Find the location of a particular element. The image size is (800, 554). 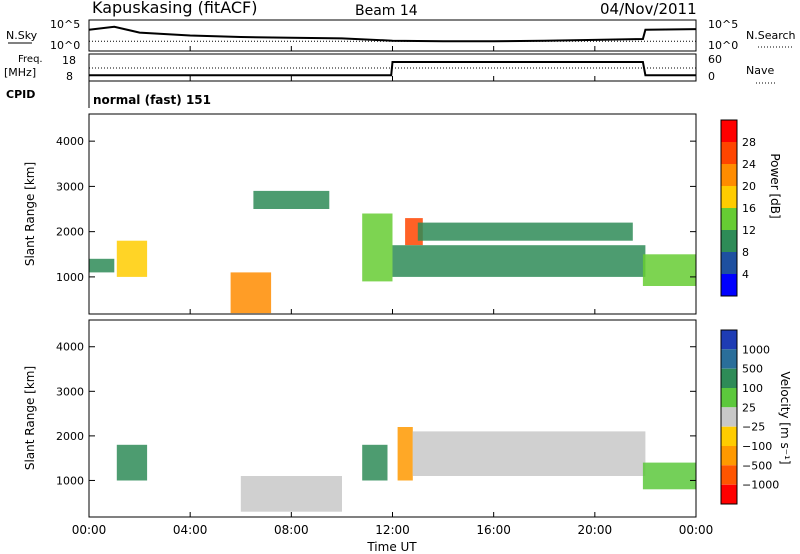

power-colorbar-tick-4: 20 is located at coordinates (749, 186).